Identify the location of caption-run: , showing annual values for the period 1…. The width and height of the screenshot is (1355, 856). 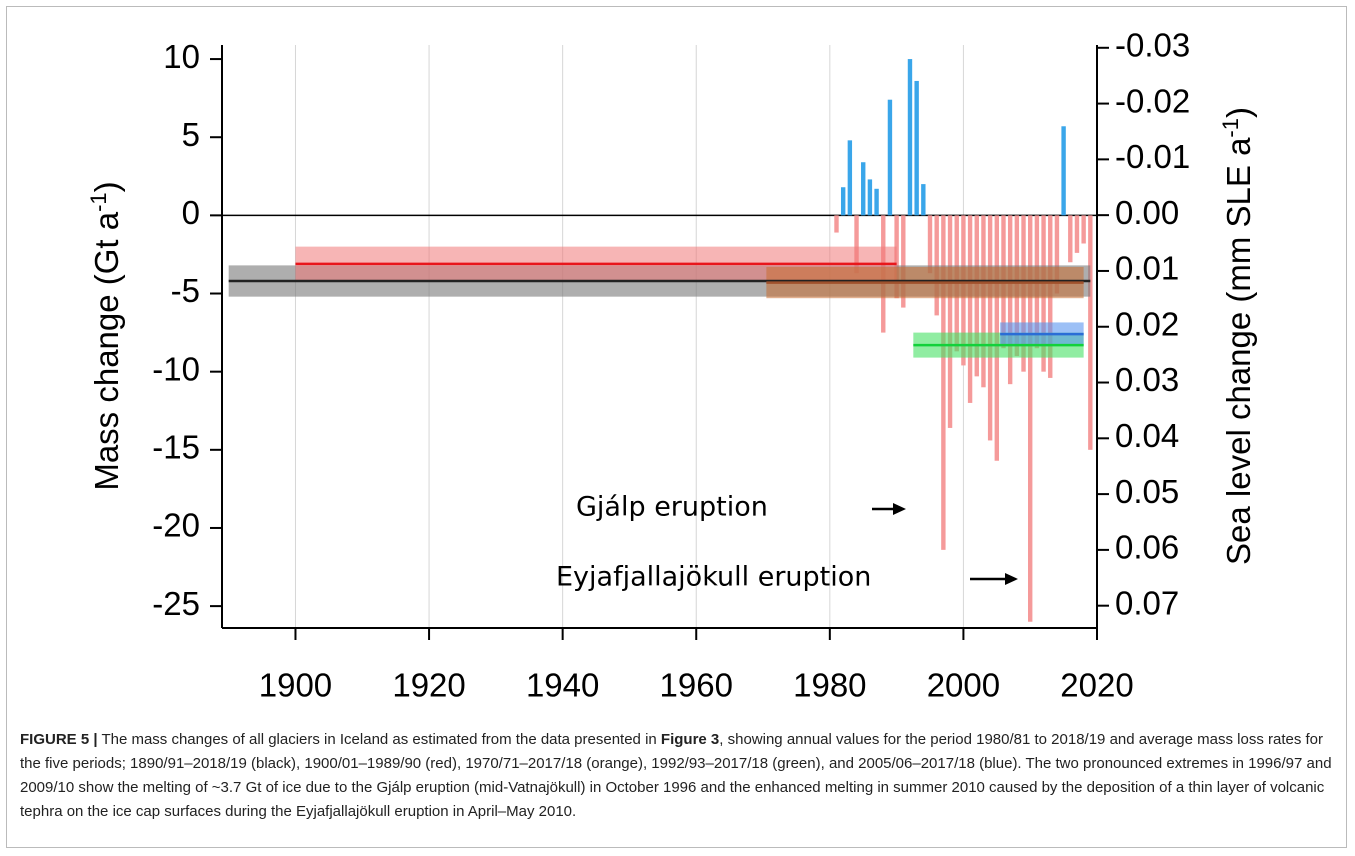
(676, 775).